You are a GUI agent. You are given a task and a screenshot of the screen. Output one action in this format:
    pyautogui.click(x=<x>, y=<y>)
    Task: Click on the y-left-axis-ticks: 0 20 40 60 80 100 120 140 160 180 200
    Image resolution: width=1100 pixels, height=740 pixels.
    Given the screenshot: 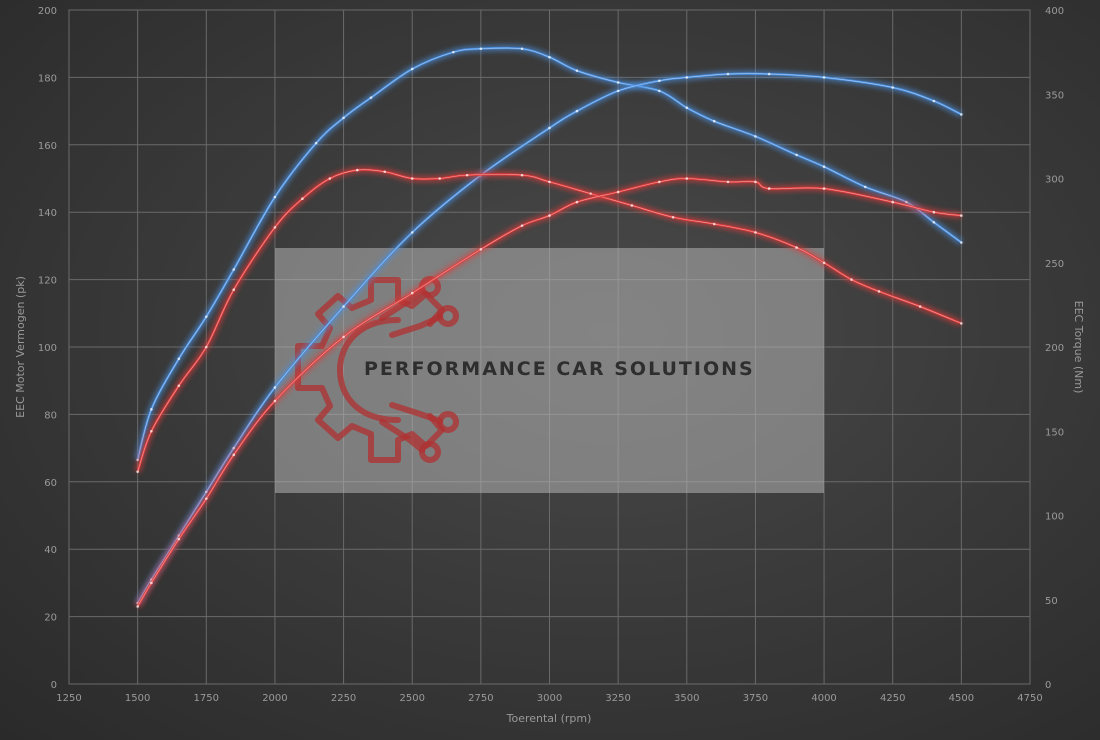 What is the action you would take?
    pyautogui.click(x=47, y=348)
    